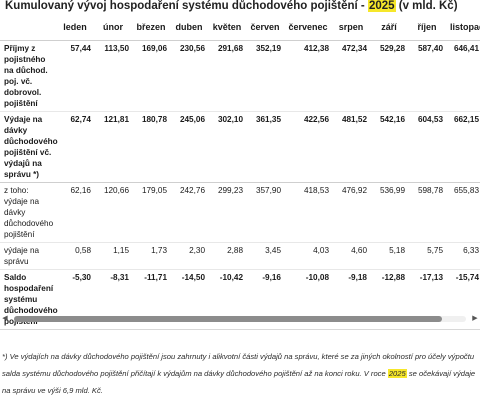 This screenshot has height=401, width=480. I want to click on header-month: říjen, so click(427, 30).